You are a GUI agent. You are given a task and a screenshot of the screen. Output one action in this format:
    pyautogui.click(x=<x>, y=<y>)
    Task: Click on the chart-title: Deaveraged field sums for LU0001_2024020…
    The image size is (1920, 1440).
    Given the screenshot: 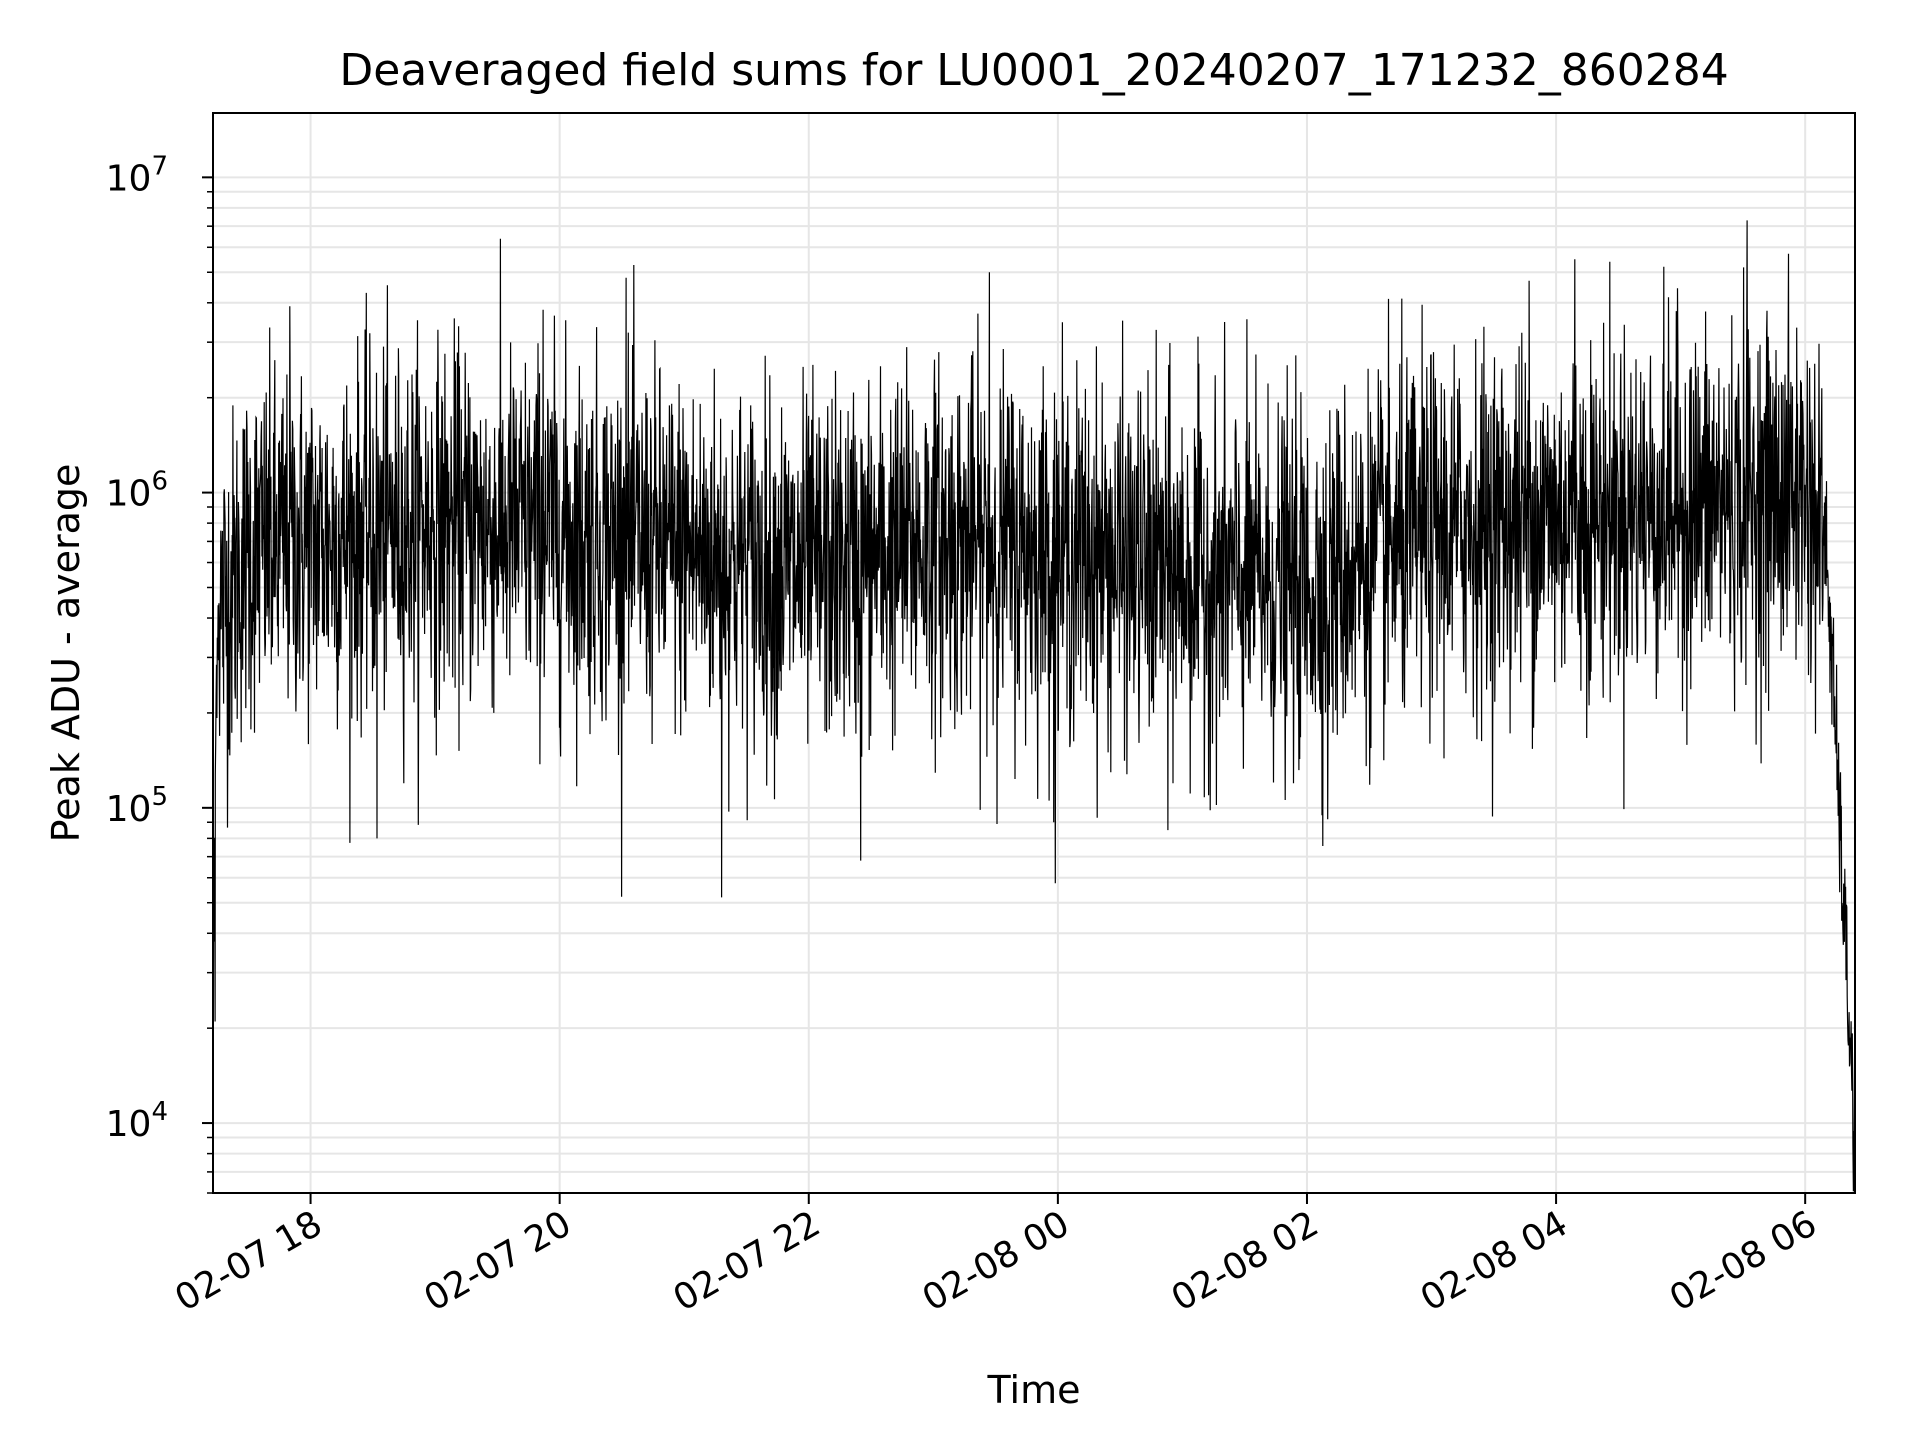 What is the action you would take?
    pyautogui.click(x=1033, y=70)
    